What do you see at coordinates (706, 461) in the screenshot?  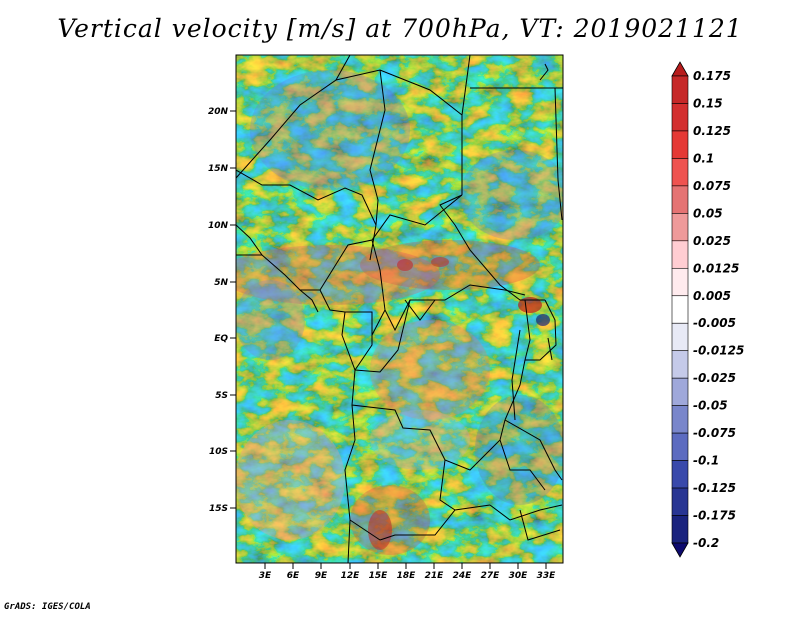 I see `colorbar-label: -0.1` at bounding box center [706, 461].